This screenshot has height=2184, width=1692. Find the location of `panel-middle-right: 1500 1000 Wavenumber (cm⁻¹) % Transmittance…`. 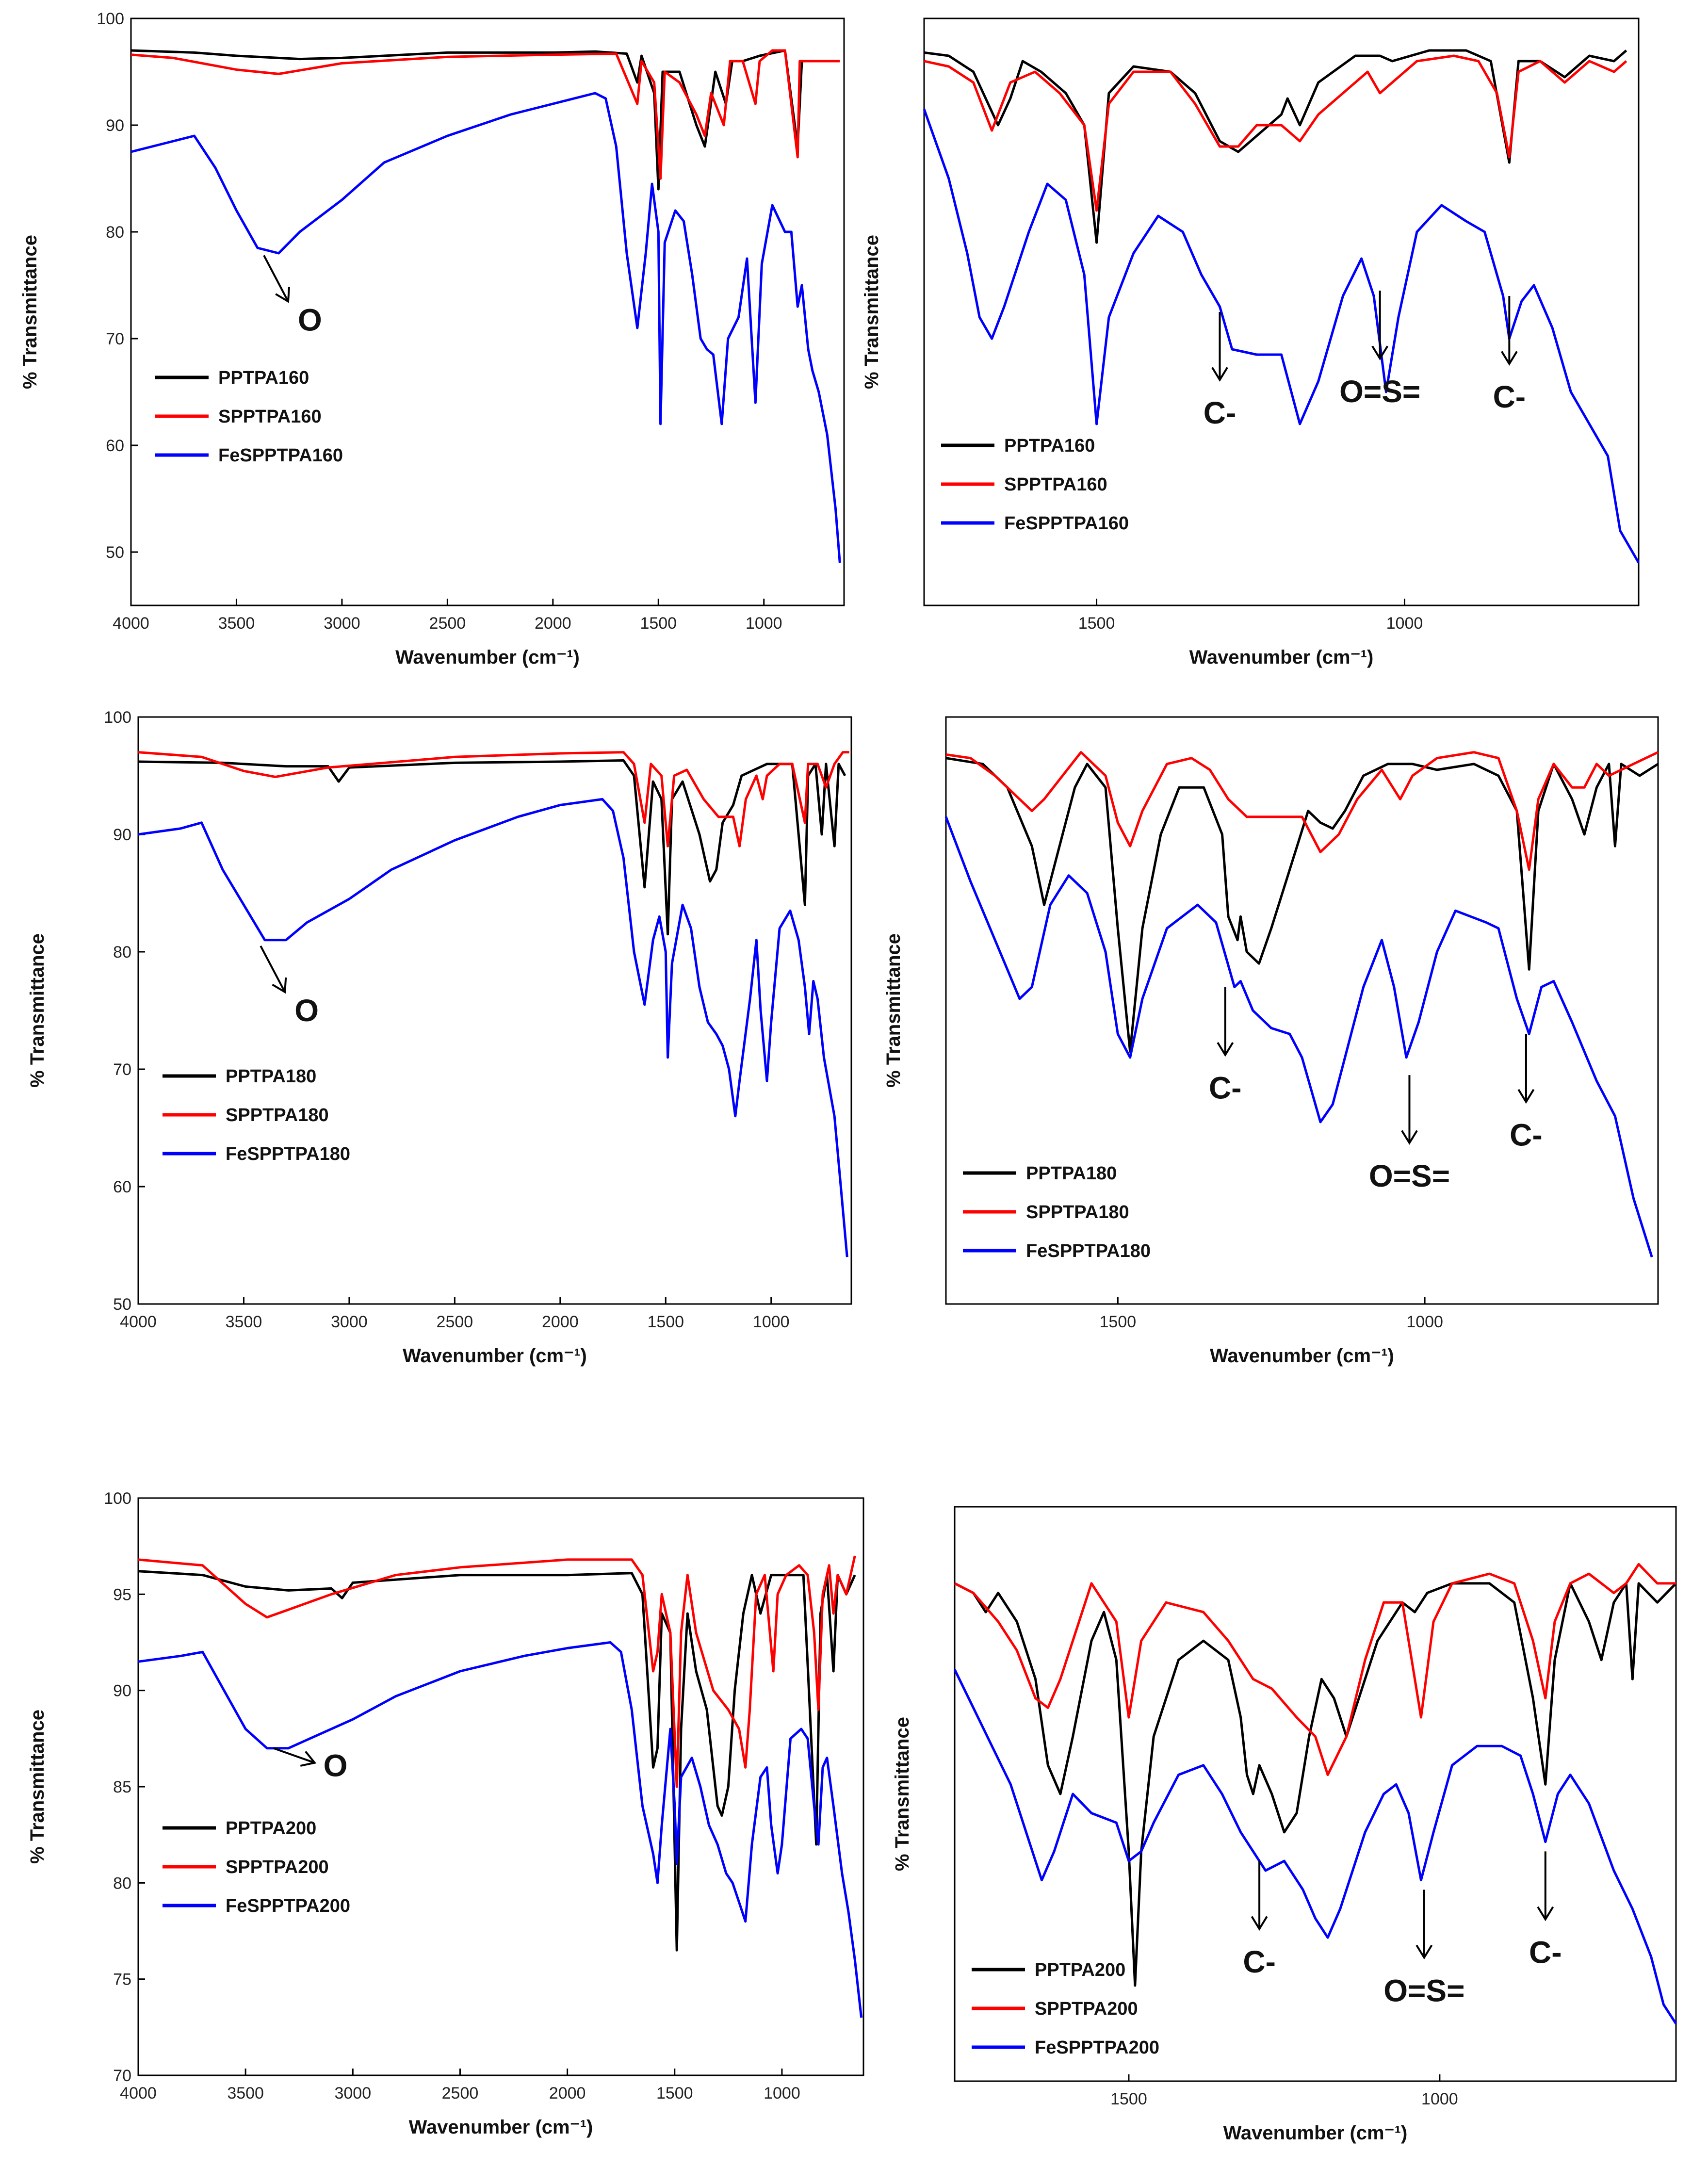

panel-middle-right: 1500 1000 Wavenumber (cm⁻¹) % Transmittance… is located at coordinates (1271, 1041).